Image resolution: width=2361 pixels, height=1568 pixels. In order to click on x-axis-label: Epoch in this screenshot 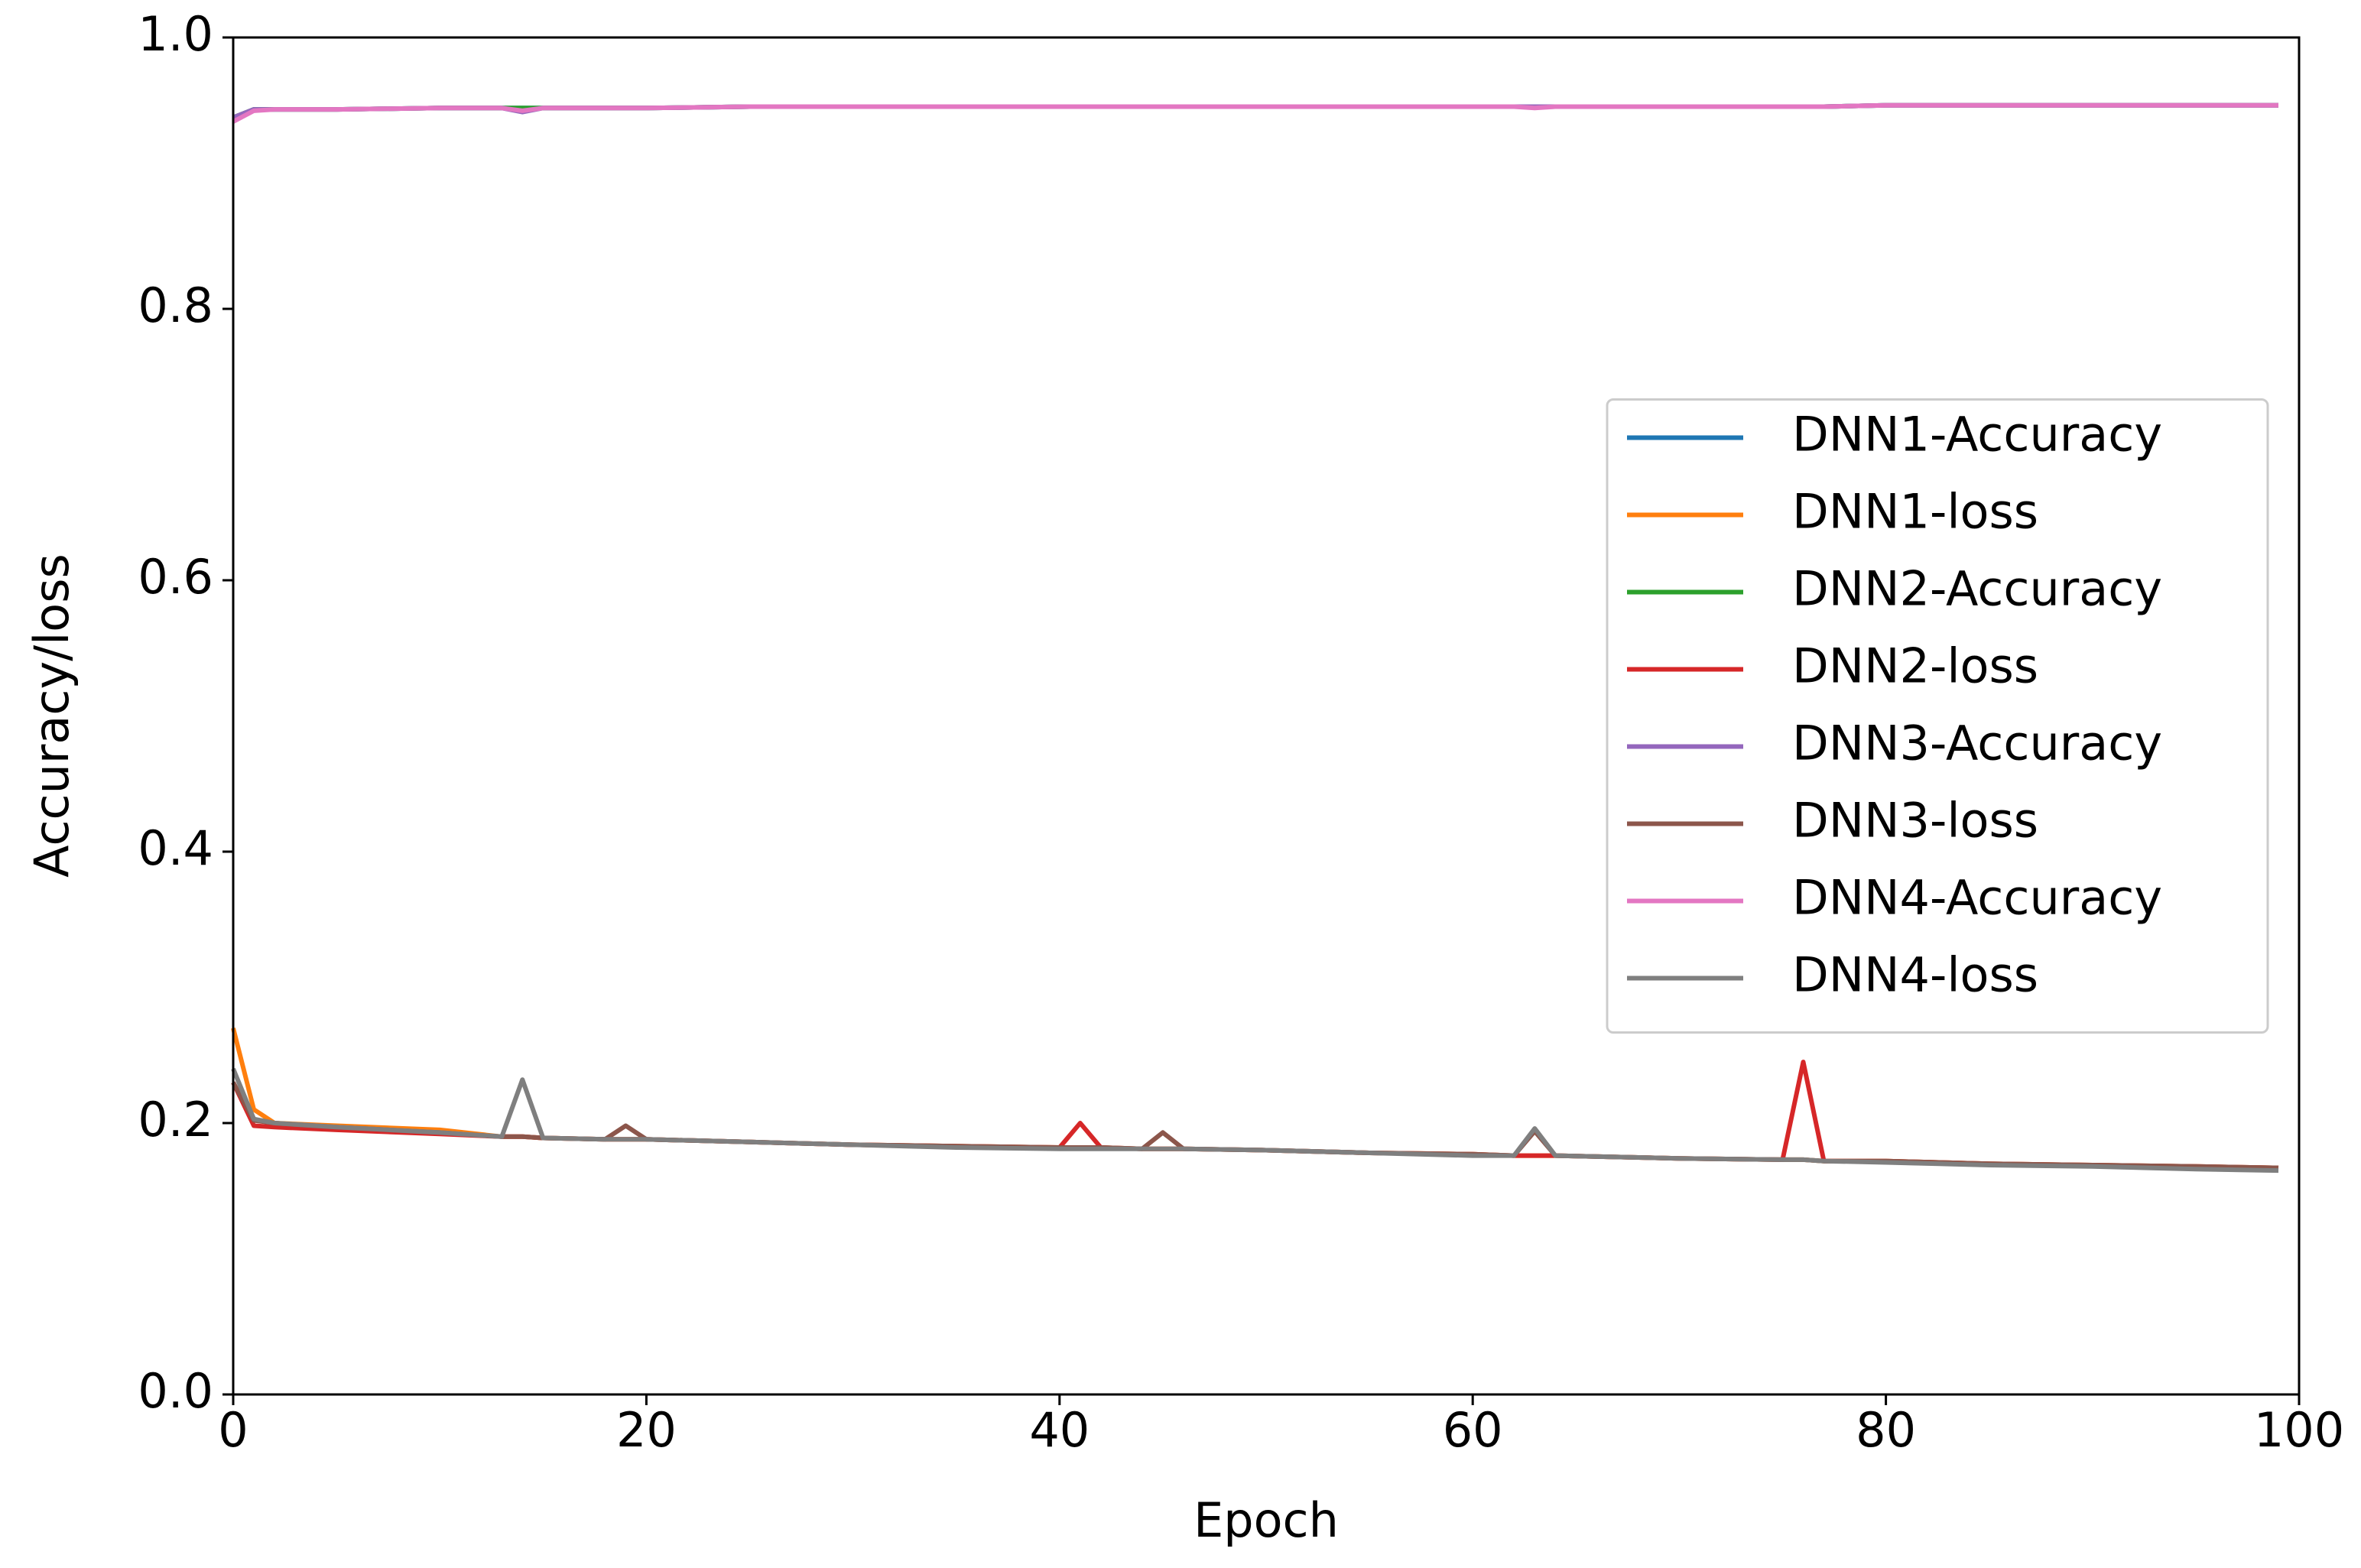, I will do `click(1266, 1520)`.